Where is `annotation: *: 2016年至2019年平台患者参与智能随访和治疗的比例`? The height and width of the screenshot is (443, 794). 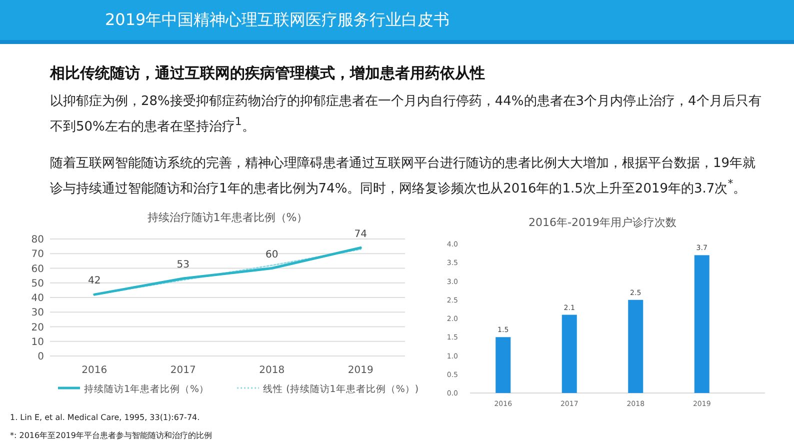
annotation: *: 2016年至2019年平台患者参与智能随访和治疗的比例 is located at coordinates (111, 436).